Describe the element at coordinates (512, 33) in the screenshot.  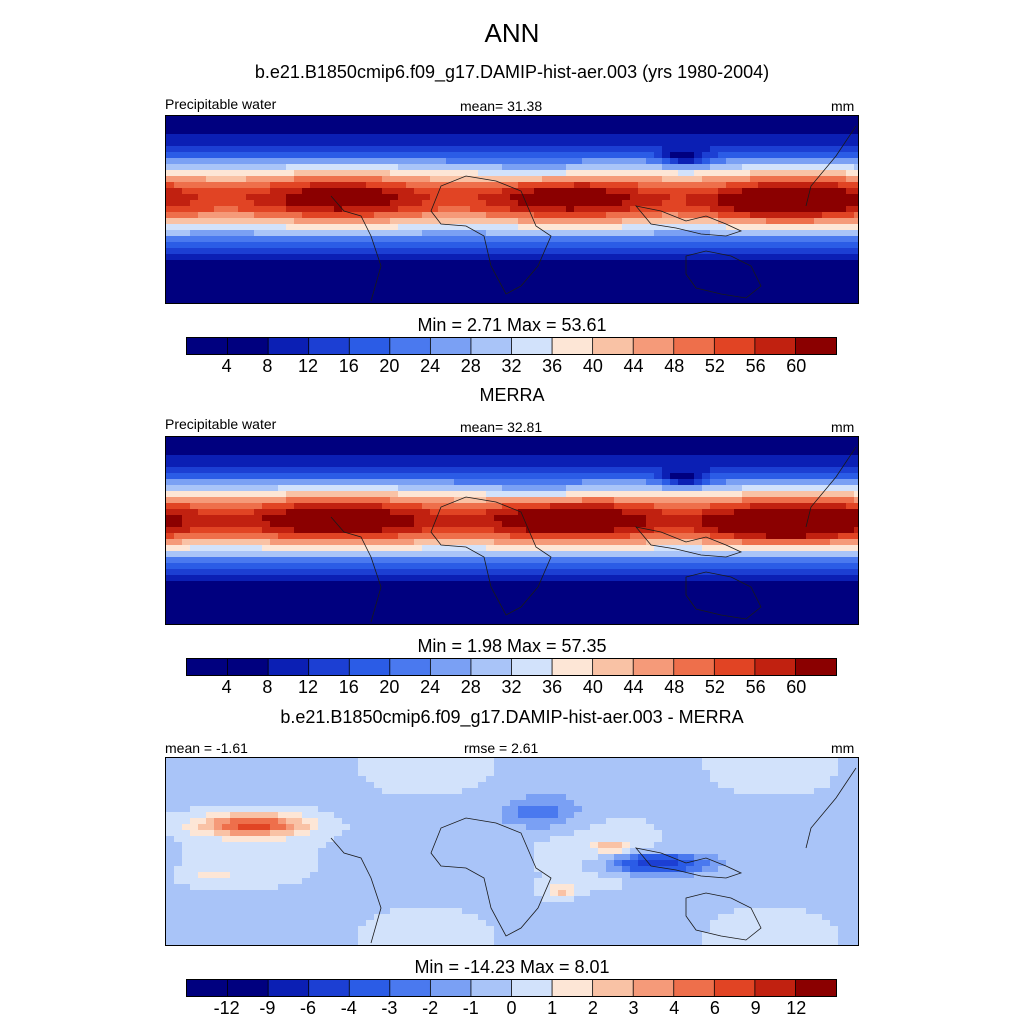
I see `figure-title: ANN` at that location.